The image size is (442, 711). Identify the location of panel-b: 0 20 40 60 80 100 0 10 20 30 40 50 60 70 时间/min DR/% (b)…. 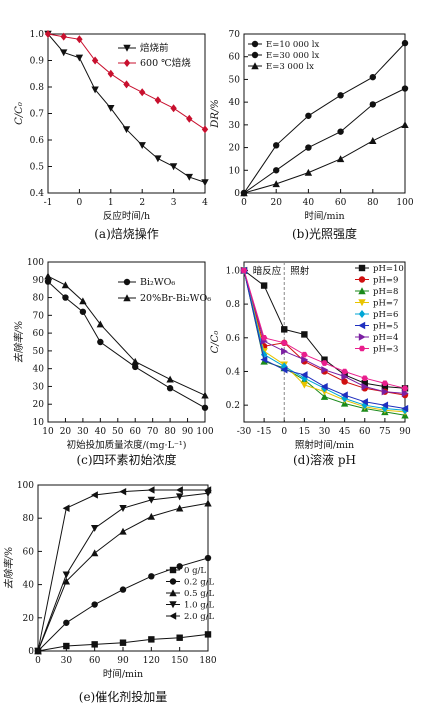
(312, 135).